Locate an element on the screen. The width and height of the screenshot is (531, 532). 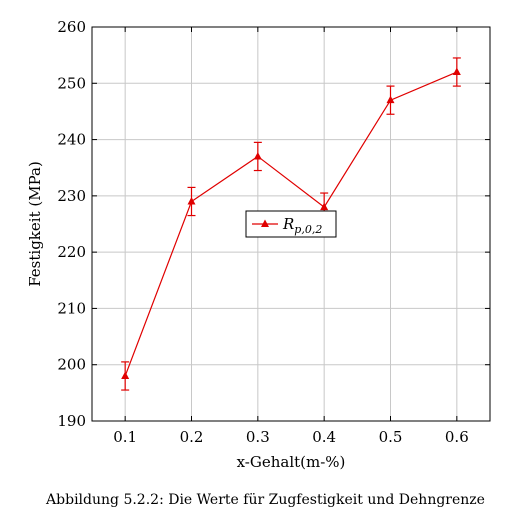
x-tick-label: 0.4 is located at coordinates (324, 437).